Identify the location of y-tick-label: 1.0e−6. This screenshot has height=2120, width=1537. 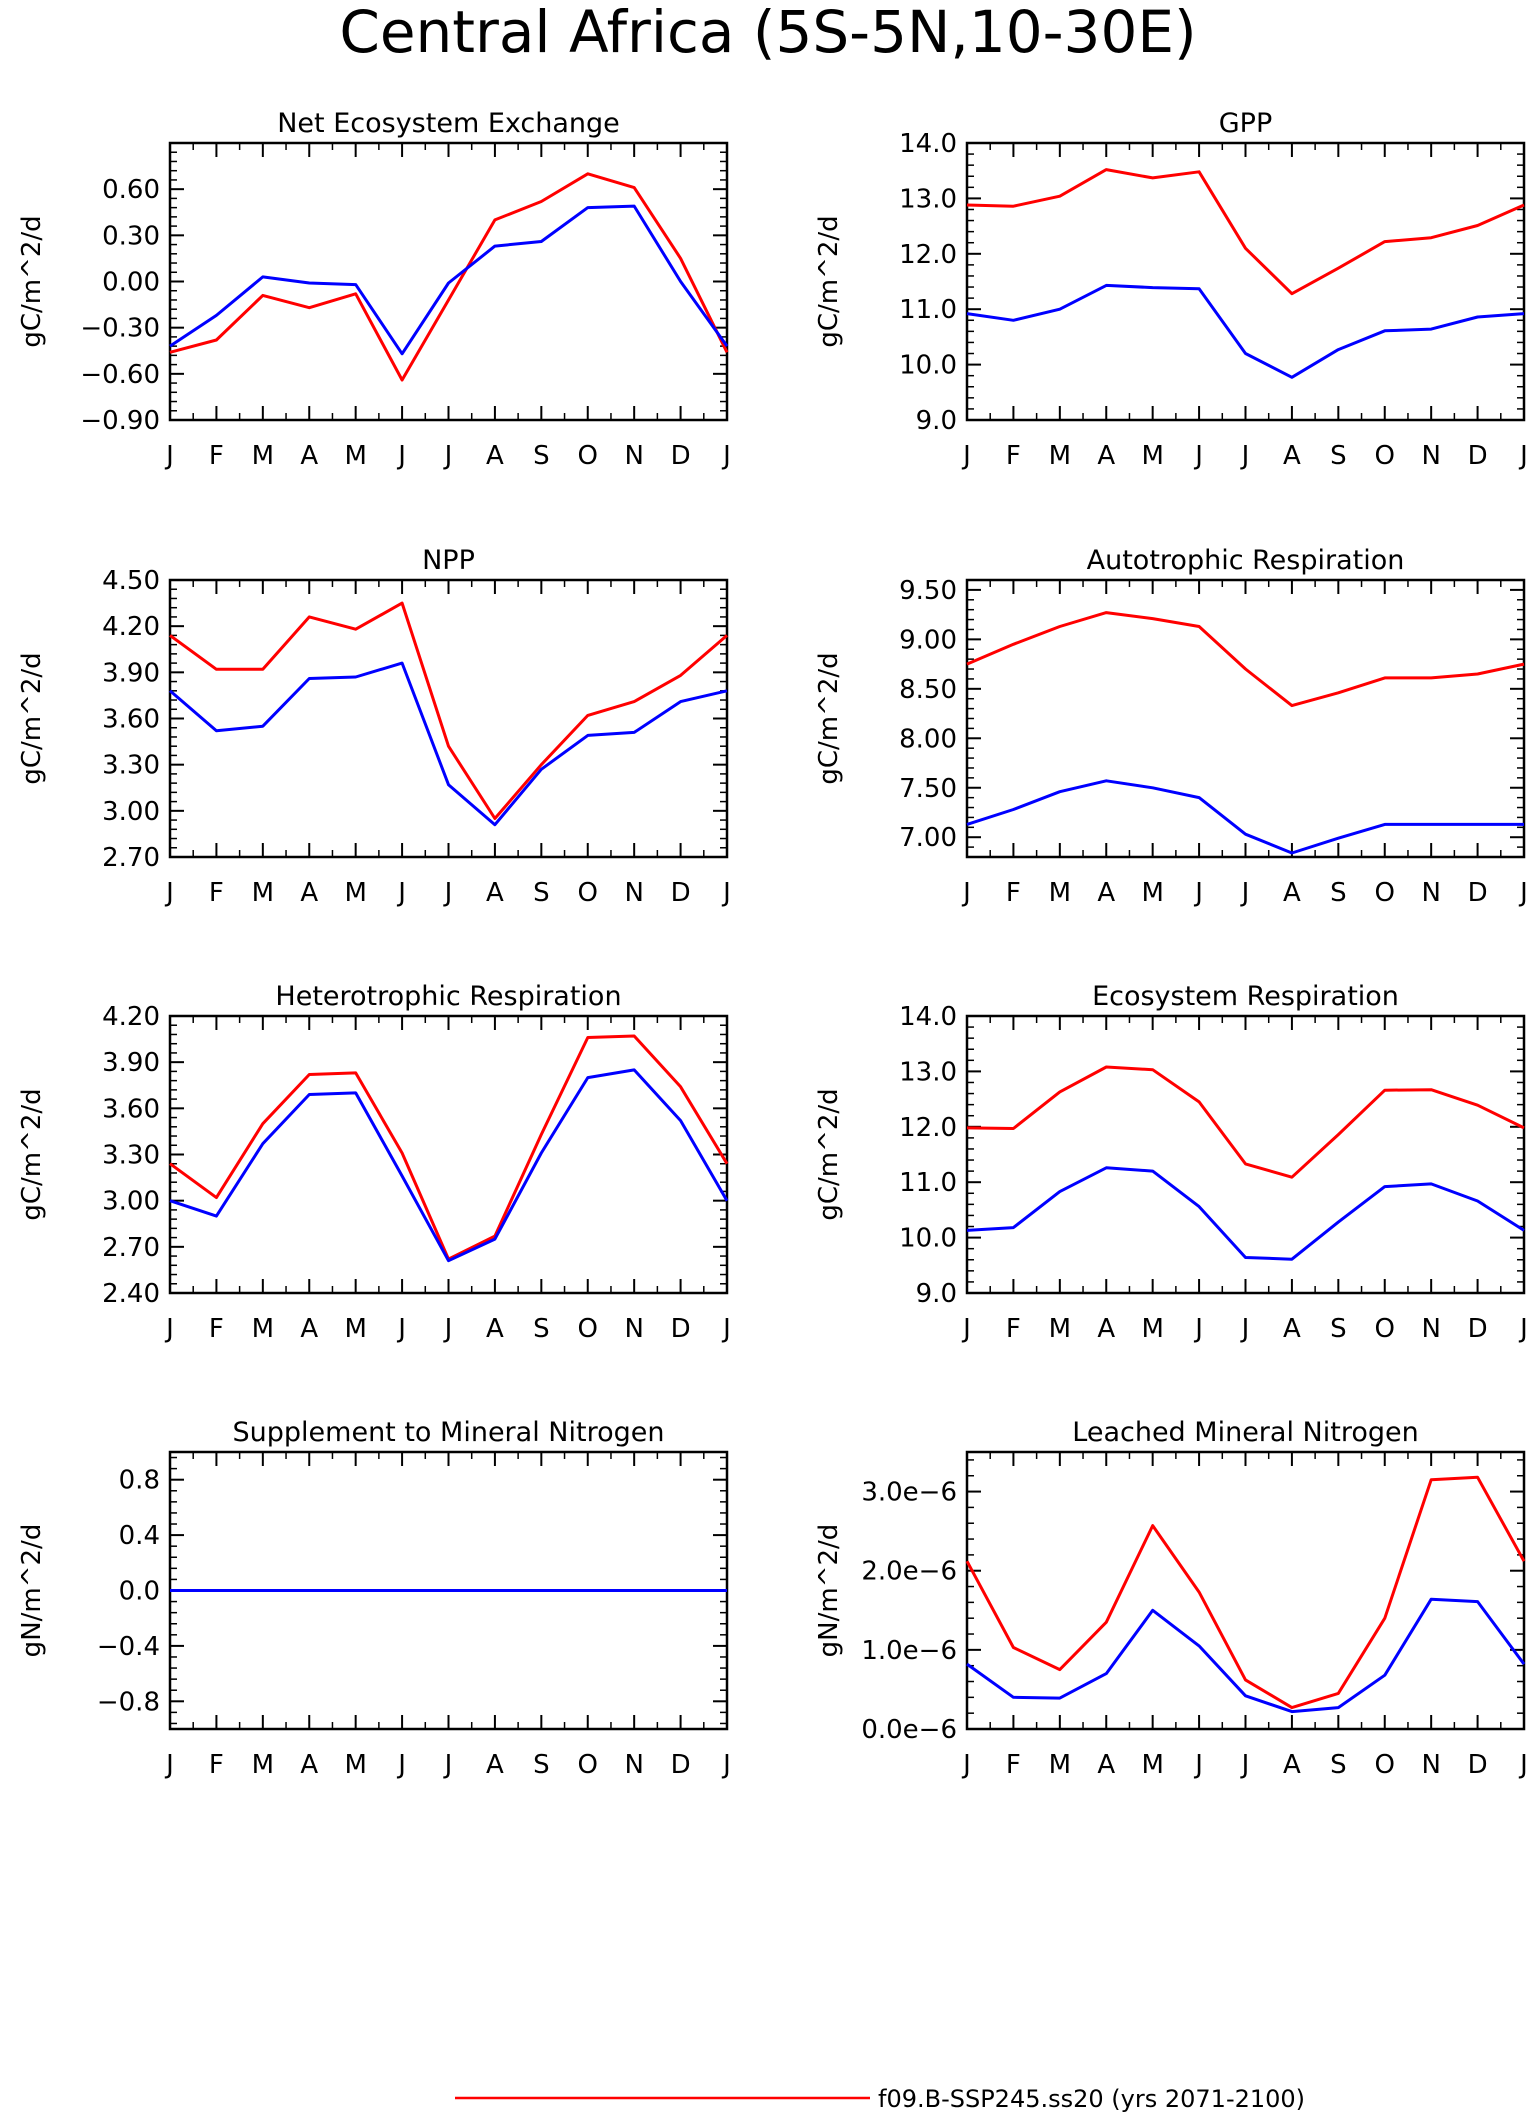
(909, 1651).